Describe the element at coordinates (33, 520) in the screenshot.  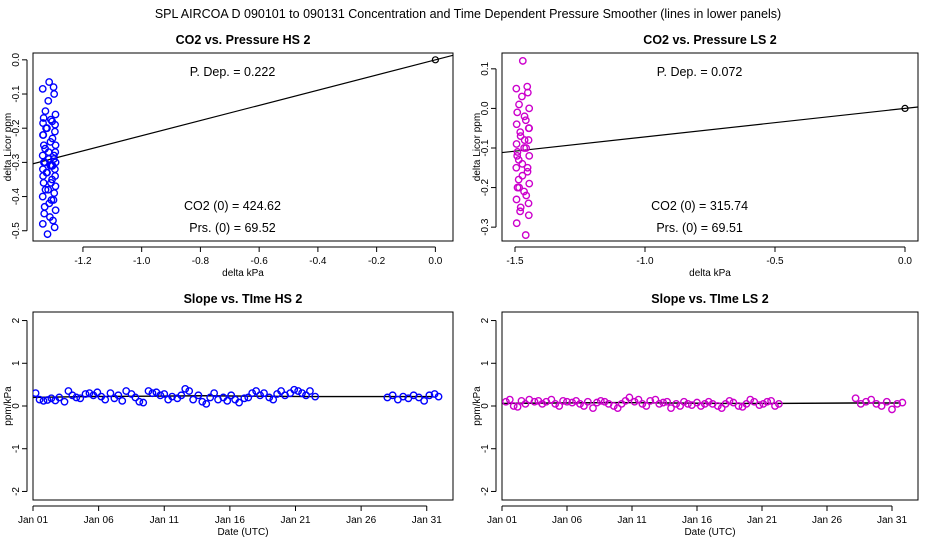
I see `x-tick-label: Jan 01` at that location.